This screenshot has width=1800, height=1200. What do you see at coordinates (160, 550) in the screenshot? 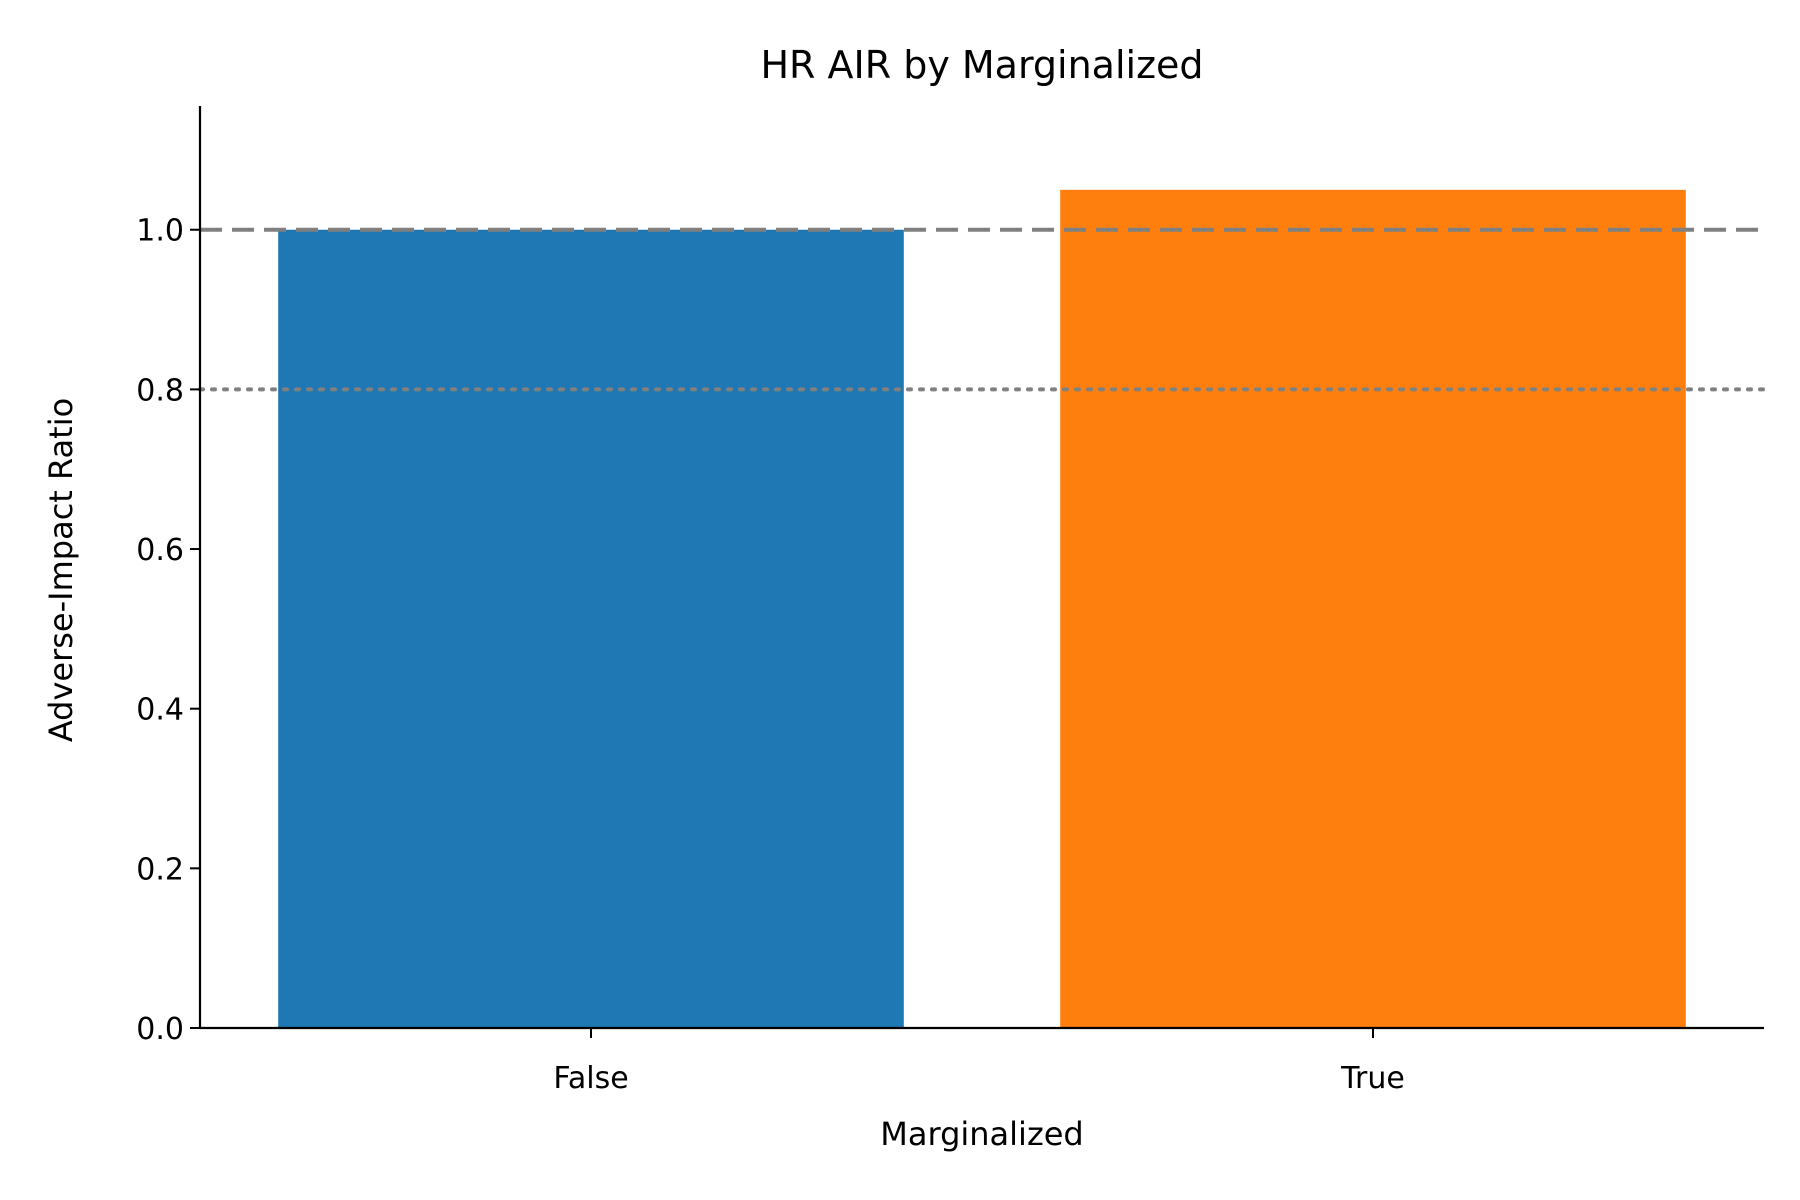
I see `y-tick-label: 0.6` at bounding box center [160, 550].